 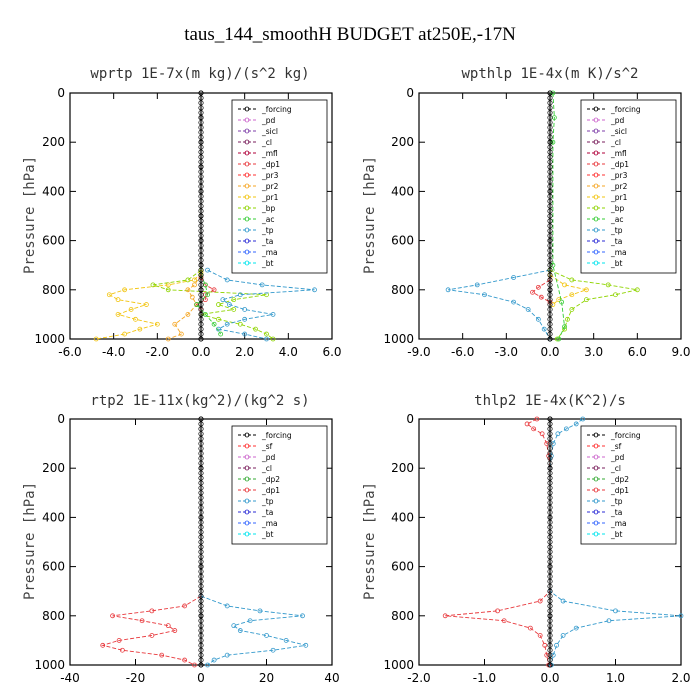 I want to click on panel-title: rtp2 1E-11x(kg^2)/(kg^2 s), so click(x=199, y=401).